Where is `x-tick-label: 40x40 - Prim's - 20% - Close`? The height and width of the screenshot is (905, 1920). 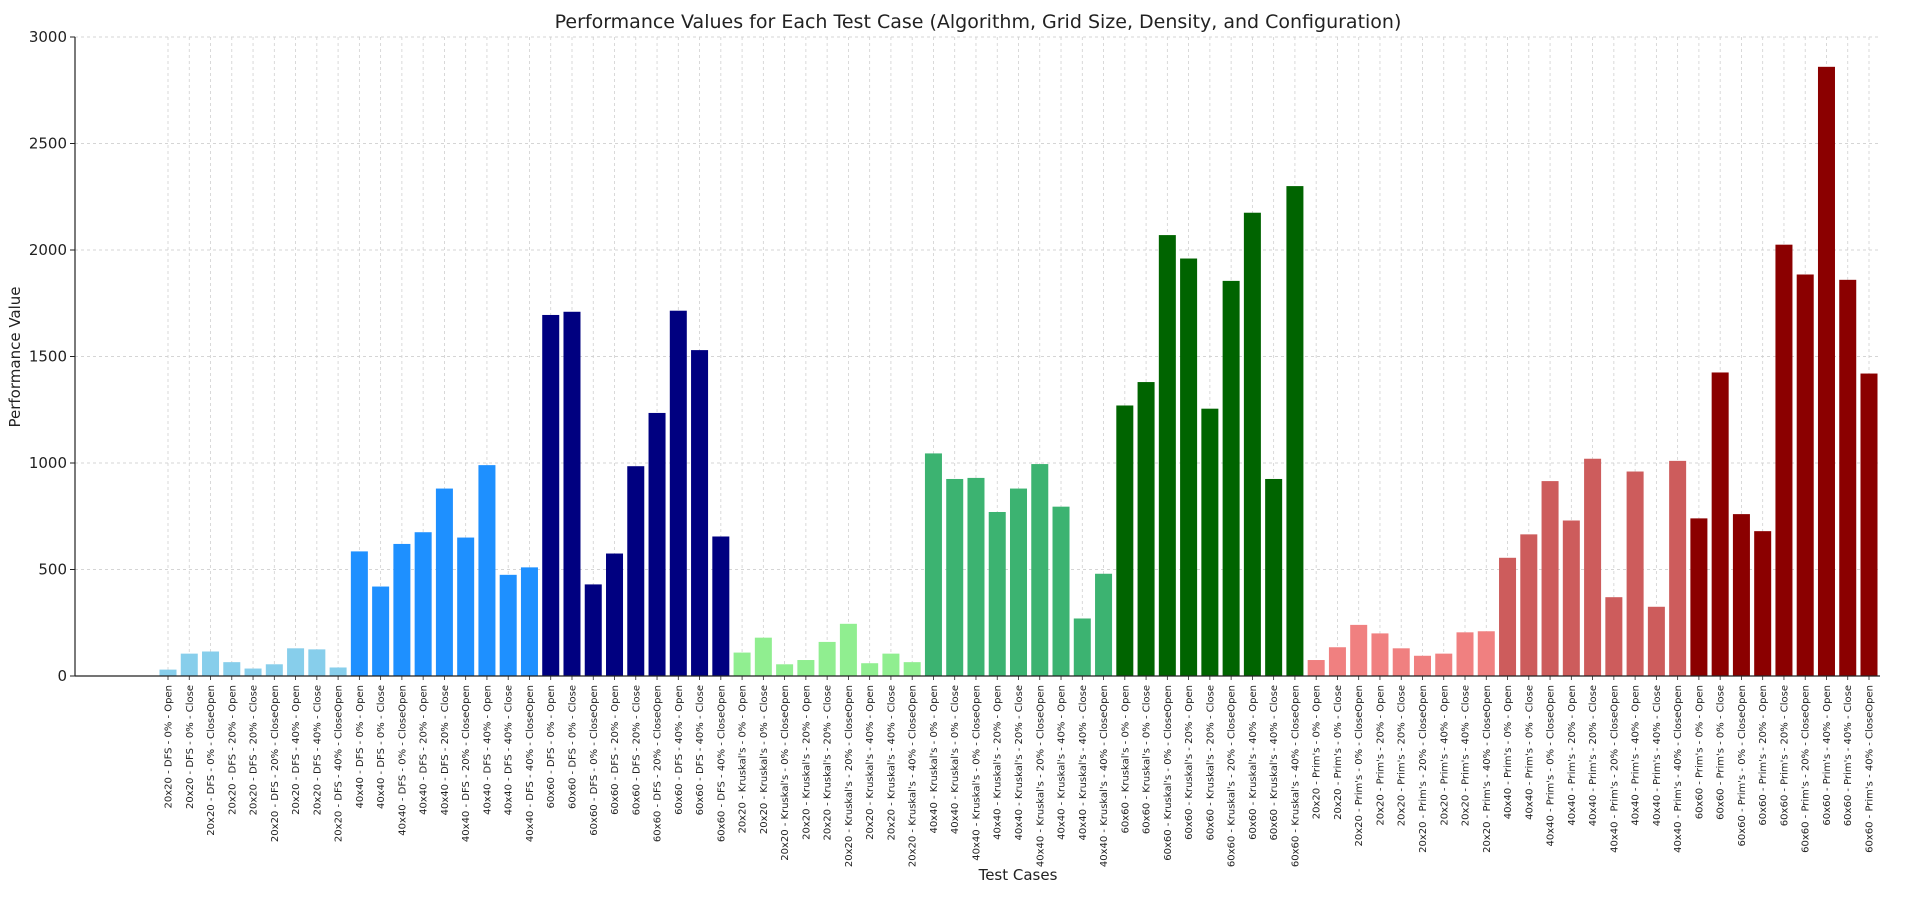 x-tick-label: 40x40 - Prim's - 20% - Close is located at coordinates (1593, 755).